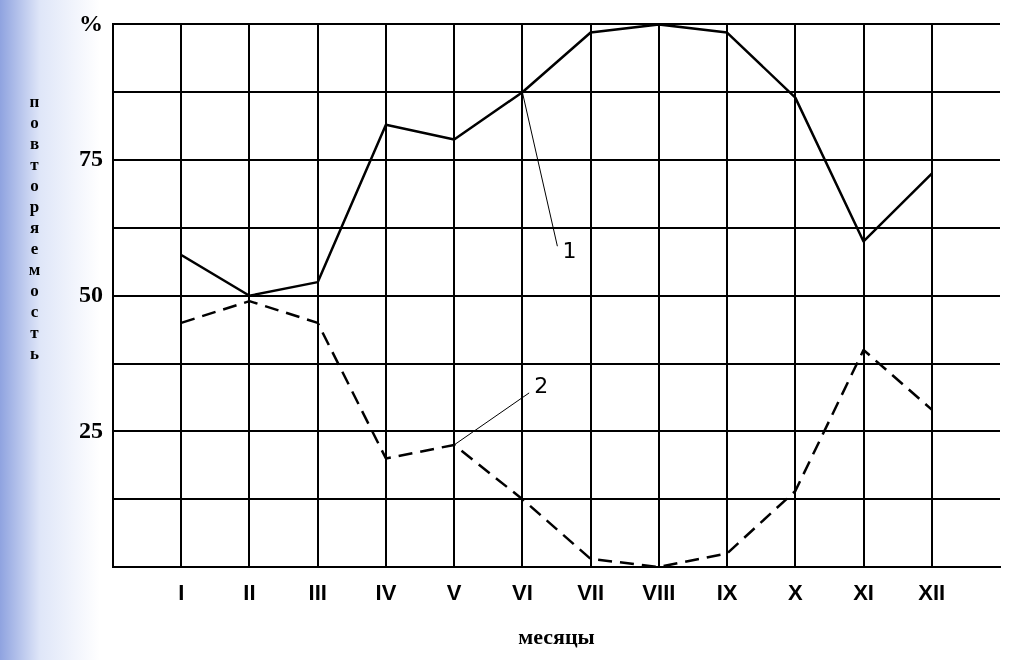 The width and height of the screenshot is (1009, 660). What do you see at coordinates (454, 593) in the screenshot?
I see `x-tick-label: V` at bounding box center [454, 593].